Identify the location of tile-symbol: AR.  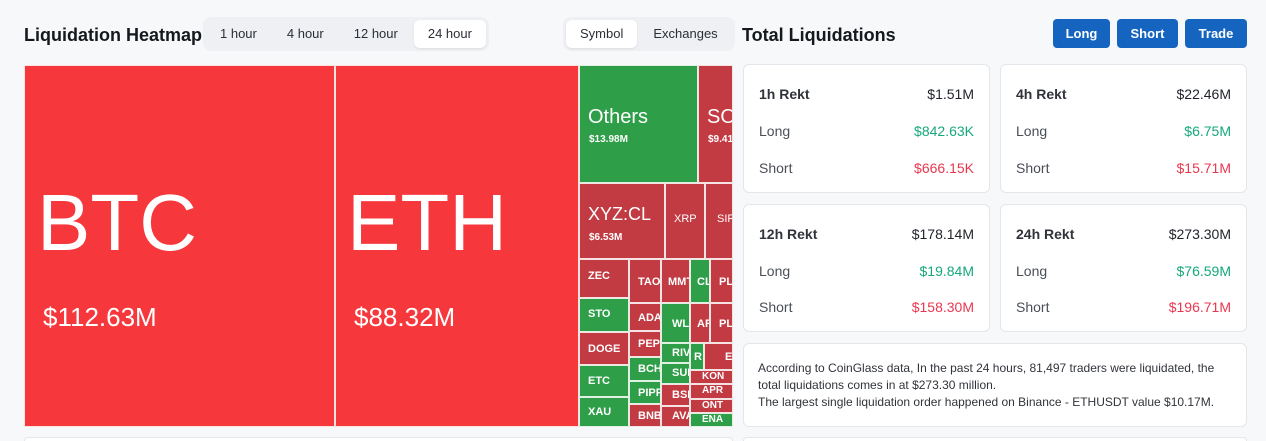
(703, 324).